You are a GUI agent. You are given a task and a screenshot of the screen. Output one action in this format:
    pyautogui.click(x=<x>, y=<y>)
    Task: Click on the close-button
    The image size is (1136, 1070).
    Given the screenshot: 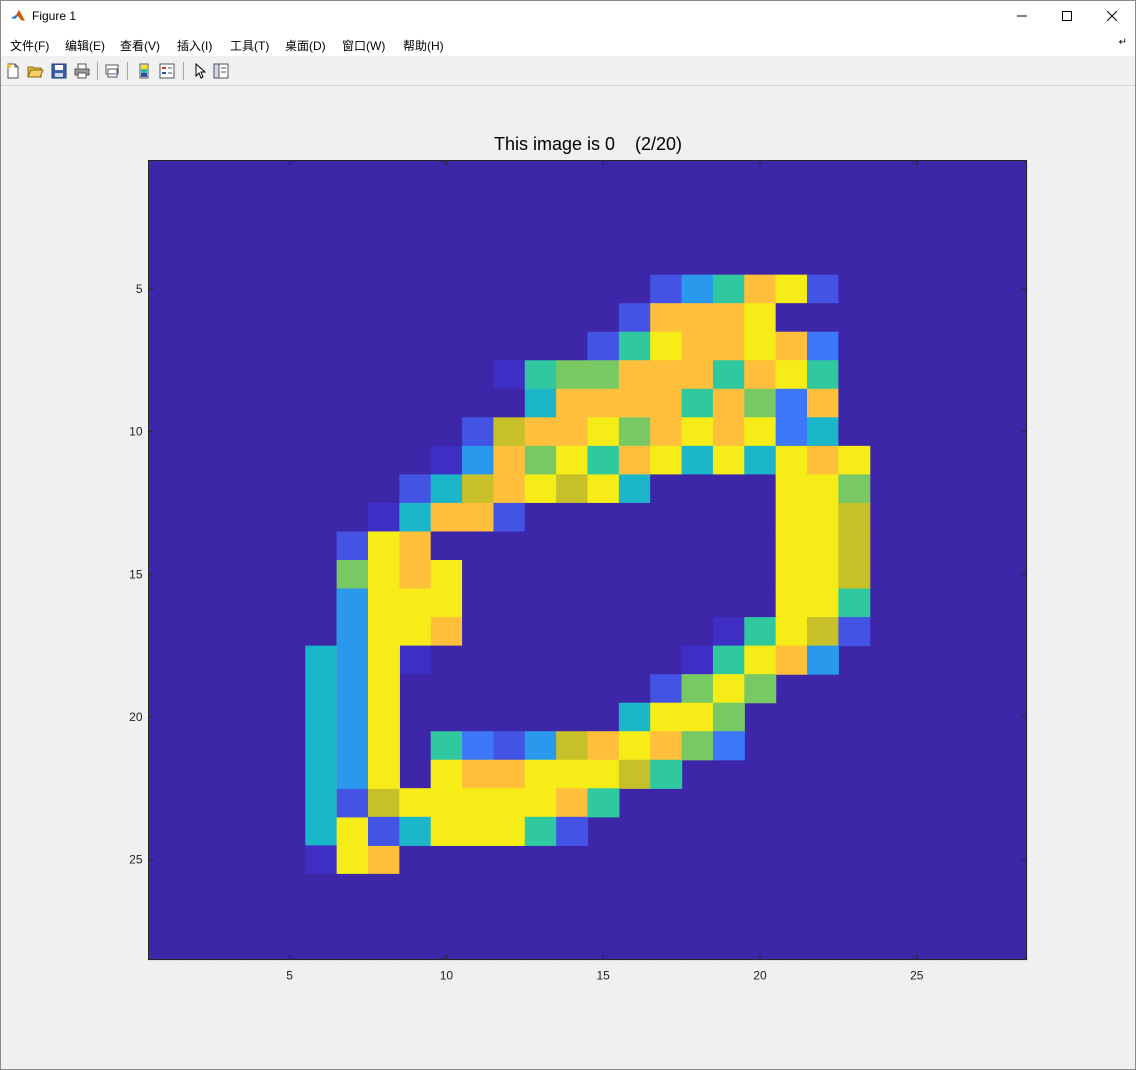 What is the action you would take?
    pyautogui.click(x=1112, y=16)
    